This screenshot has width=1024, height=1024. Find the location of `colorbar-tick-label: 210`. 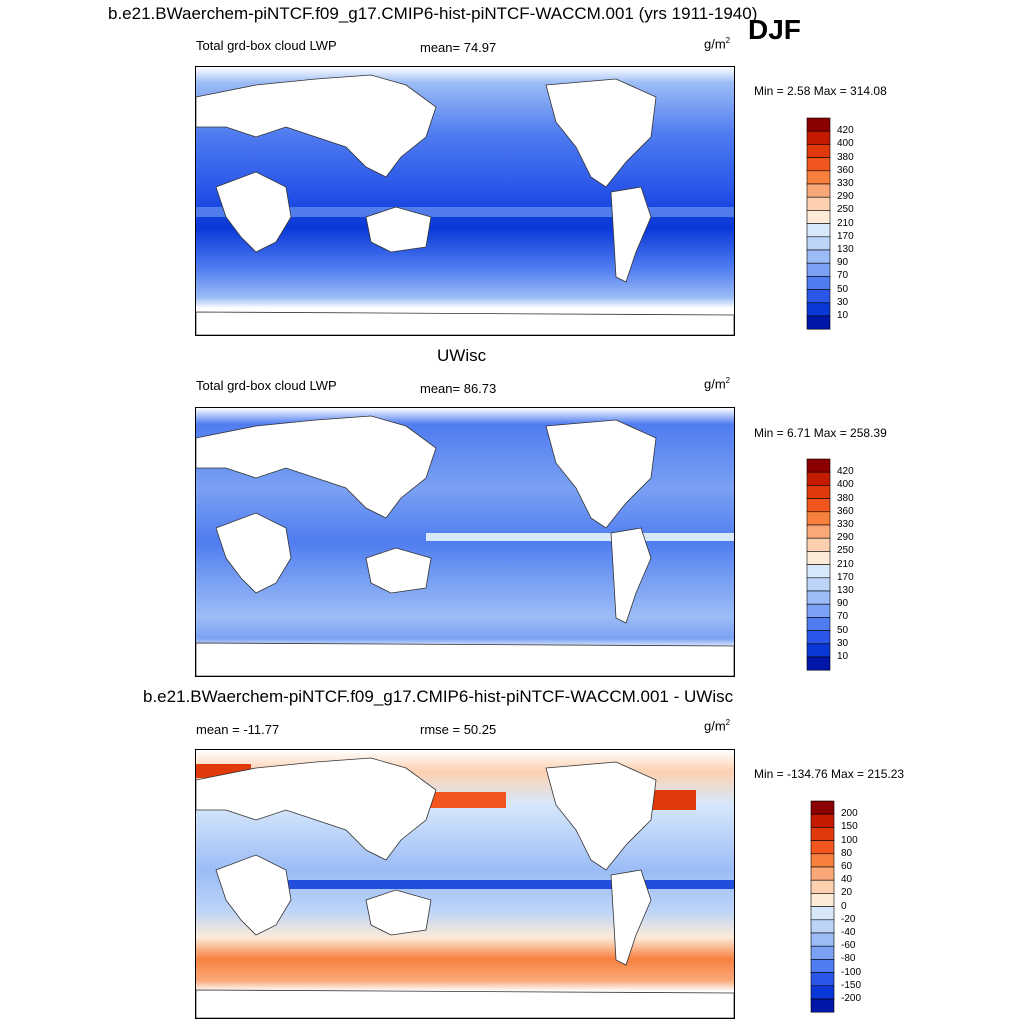

colorbar-tick-label: 210 is located at coordinates (845, 564).